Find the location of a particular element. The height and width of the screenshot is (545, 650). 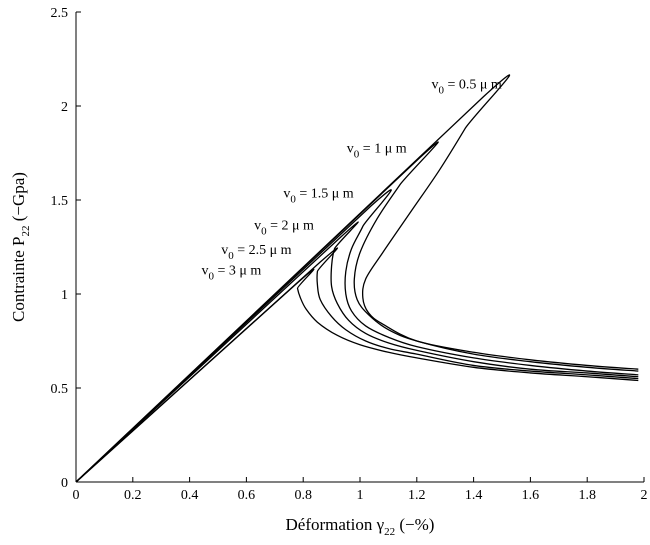

x-tick-label: 0 is located at coordinates (76, 495).